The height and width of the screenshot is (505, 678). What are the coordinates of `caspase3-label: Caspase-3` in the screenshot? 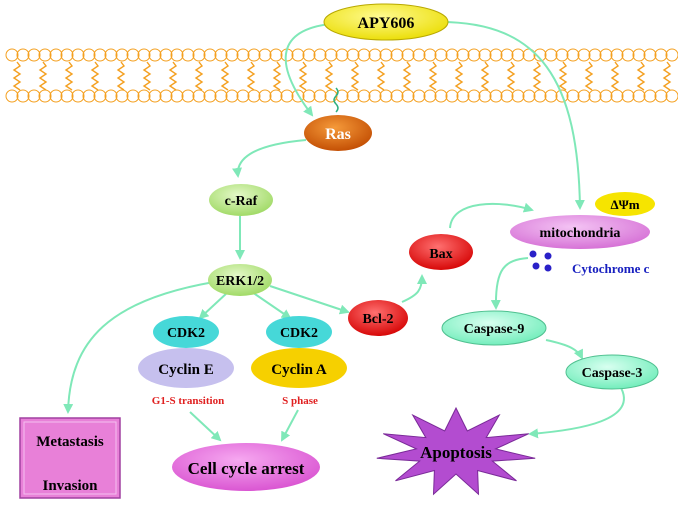 It's located at (612, 373).